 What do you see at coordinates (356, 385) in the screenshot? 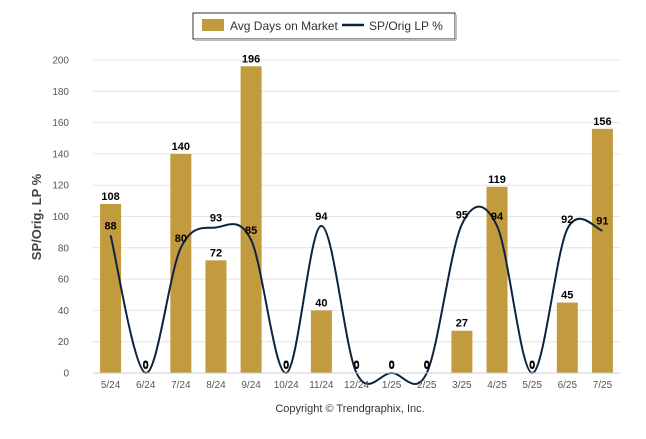
I see `x-tick-label: 12/24` at bounding box center [356, 385].